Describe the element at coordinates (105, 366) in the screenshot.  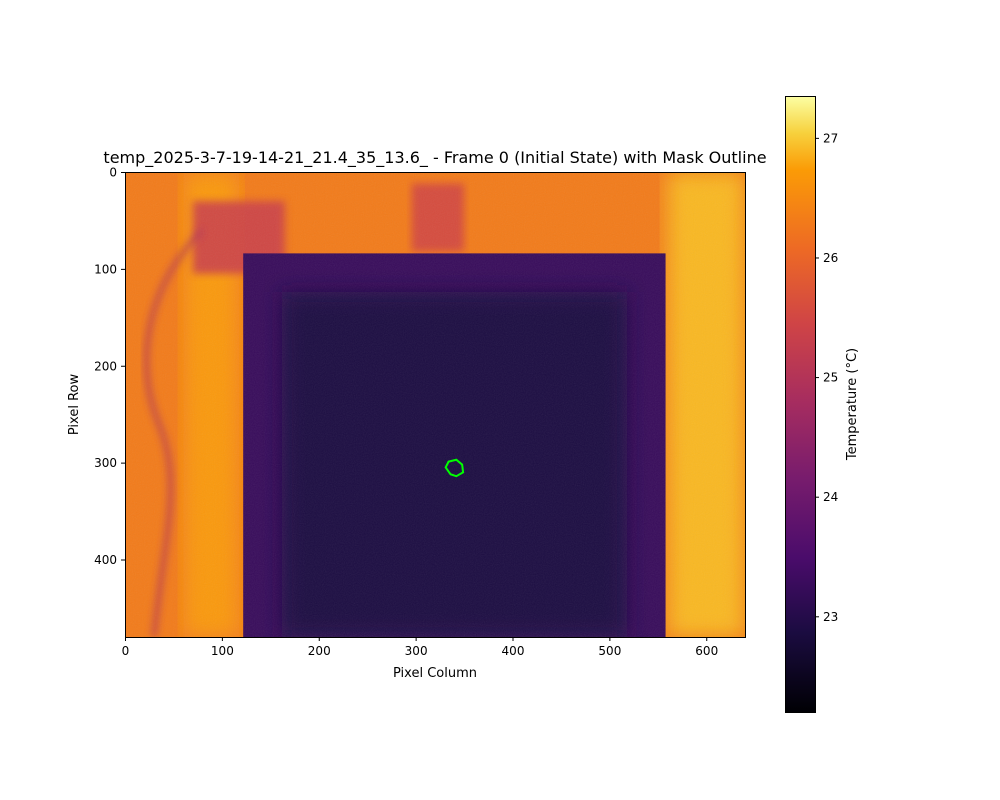
I see `y-tick-label: 200` at that location.